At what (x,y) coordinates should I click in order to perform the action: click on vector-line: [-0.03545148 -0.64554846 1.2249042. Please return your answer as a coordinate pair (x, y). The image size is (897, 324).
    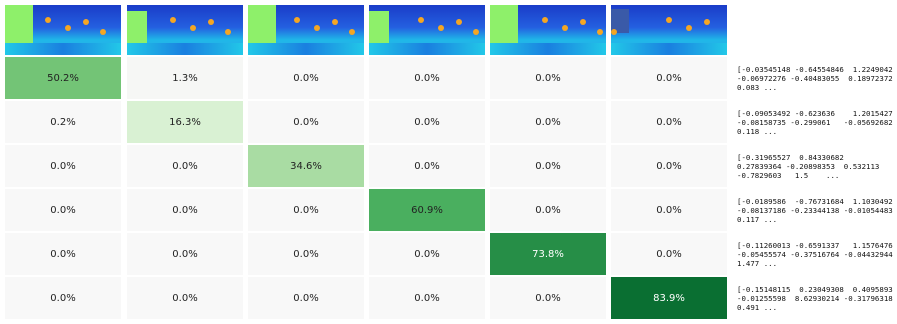
    Looking at the image, I should click on (815, 69).